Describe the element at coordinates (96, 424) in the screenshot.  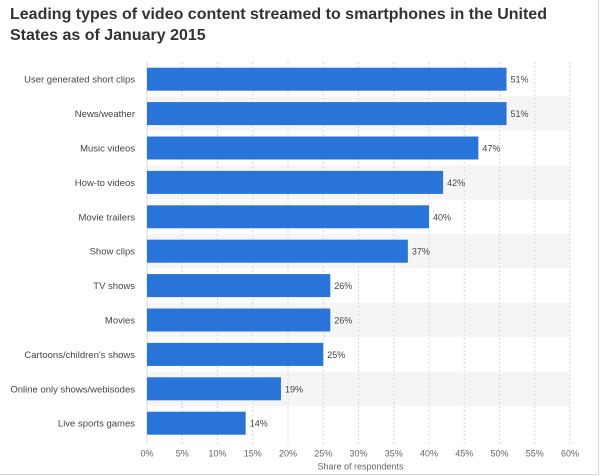
I see `category-label: Live sports games` at that location.